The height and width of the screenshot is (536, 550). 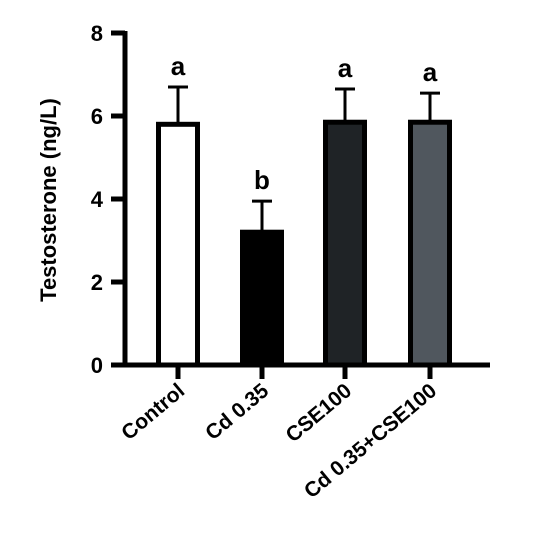 I want to click on significance-letter: b, so click(x=262, y=180).